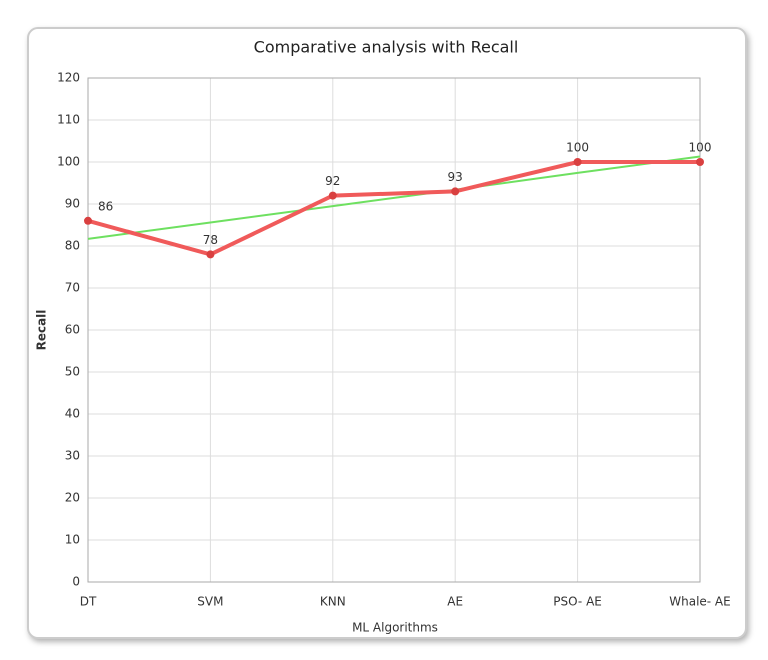 This screenshot has height=660, width=768. What do you see at coordinates (105, 206) in the screenshot?
I see `data-label: 86` at bounding box center [105, 206].